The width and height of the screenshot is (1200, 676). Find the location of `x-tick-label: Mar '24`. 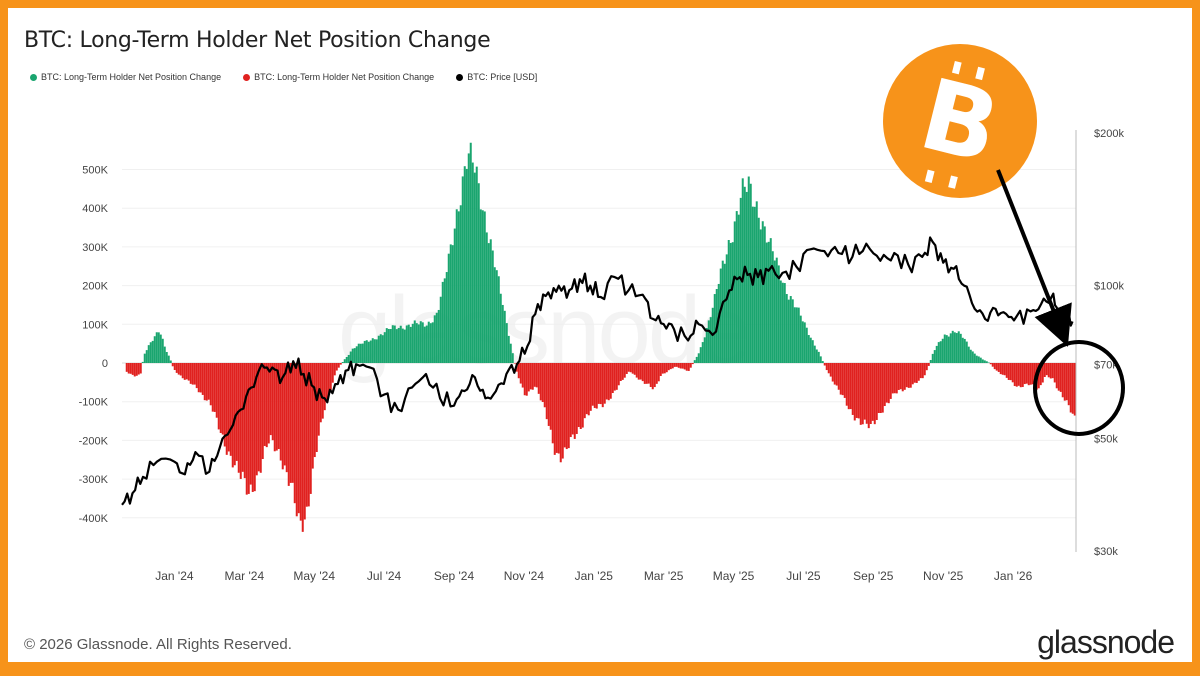

x-tick-label: Mar '24 is located at coordinates (244, 576).